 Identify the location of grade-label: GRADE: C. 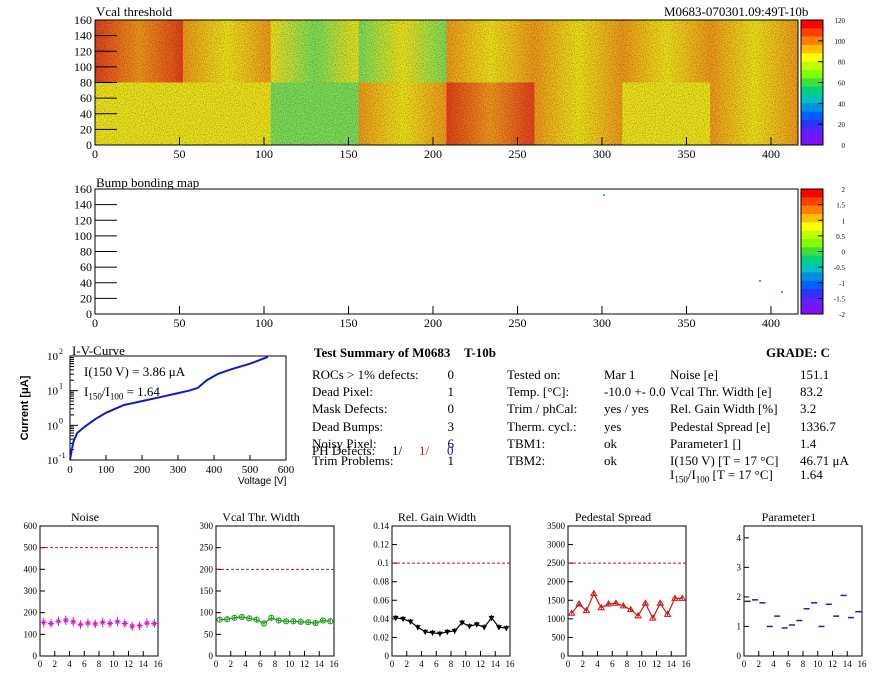
(798, 352).